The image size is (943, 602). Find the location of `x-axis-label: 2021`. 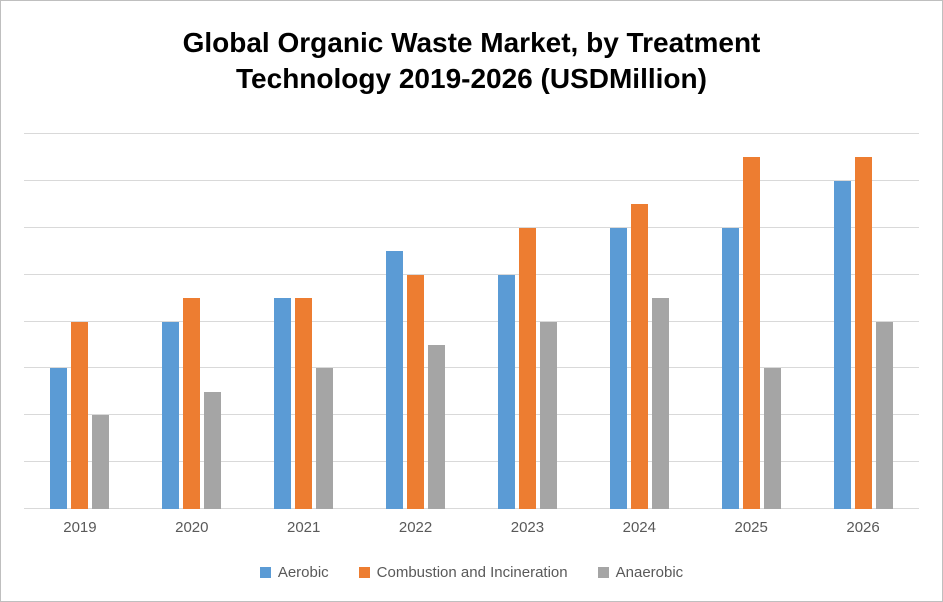

x-axis-label: 2021 is located at coordinates (304, 527).